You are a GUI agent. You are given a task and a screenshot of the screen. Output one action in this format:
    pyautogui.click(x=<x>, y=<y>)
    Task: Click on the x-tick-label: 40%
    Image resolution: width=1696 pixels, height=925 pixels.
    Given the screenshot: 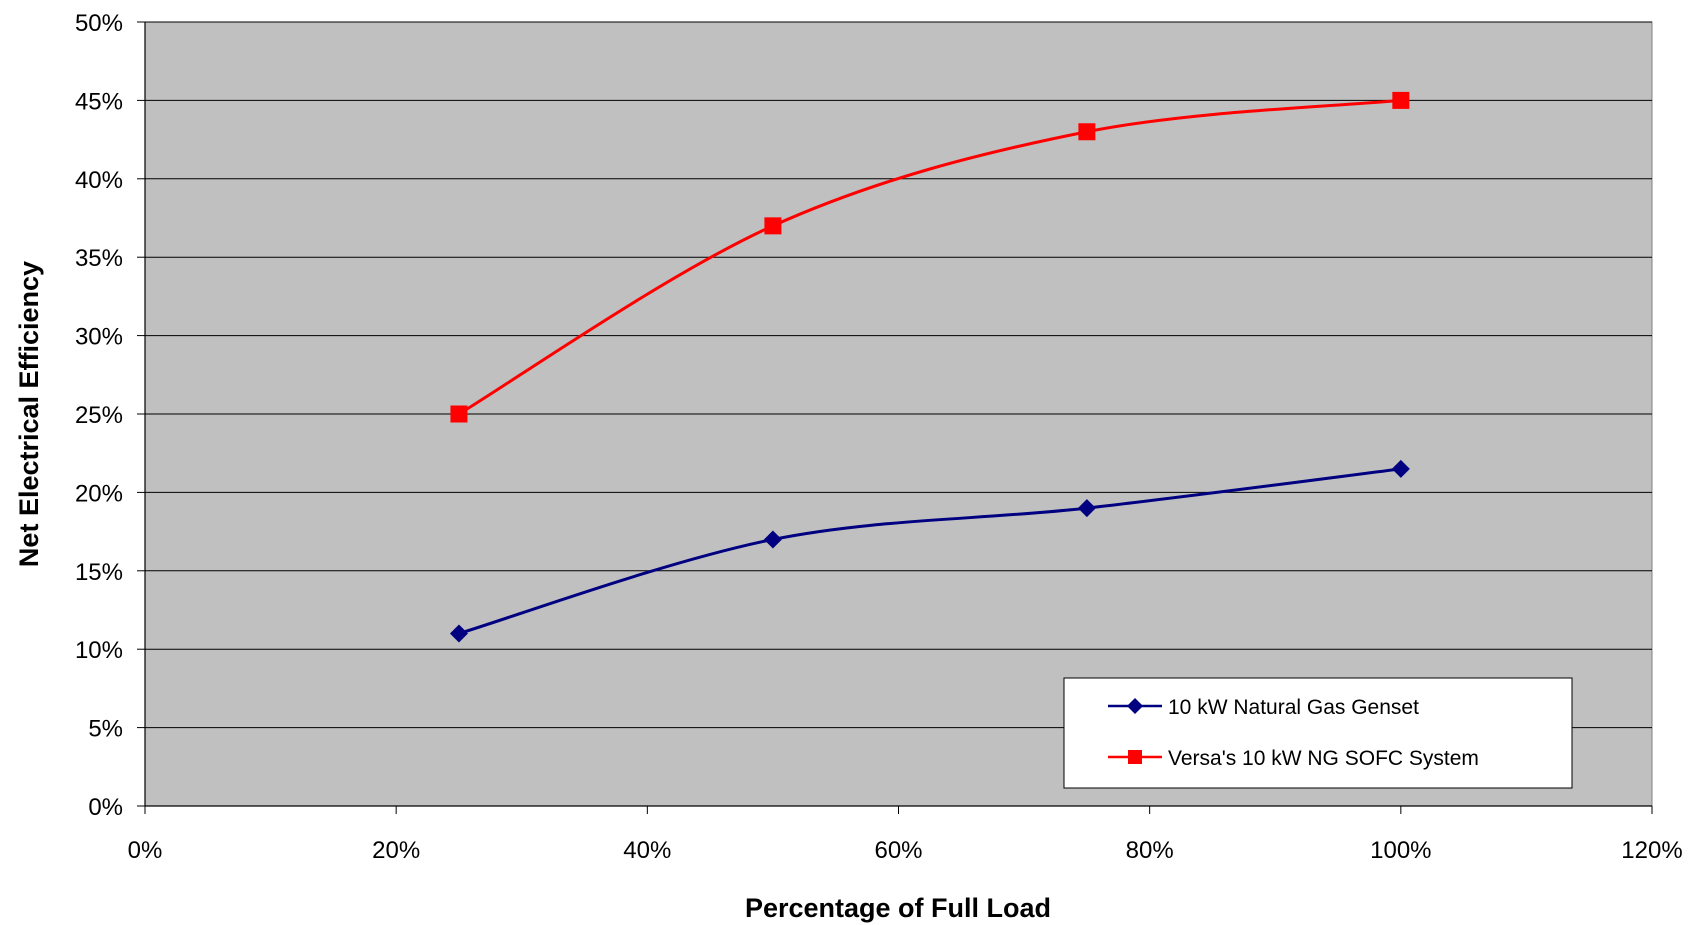 What is the action you would take?
    pyautogui.click(x=647, y=850)
    